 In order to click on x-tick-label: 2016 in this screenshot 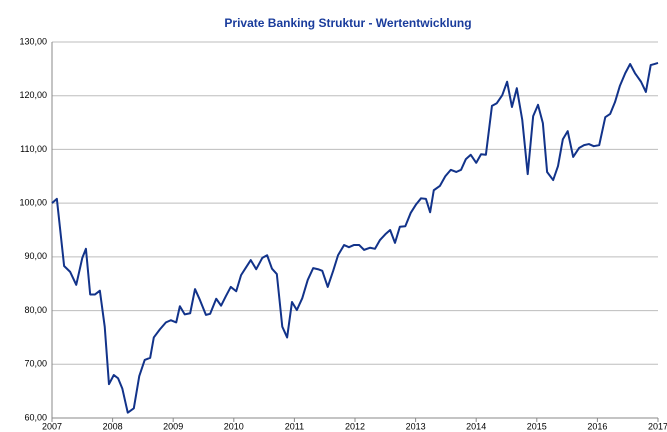, I will do `click(597, 426)`.